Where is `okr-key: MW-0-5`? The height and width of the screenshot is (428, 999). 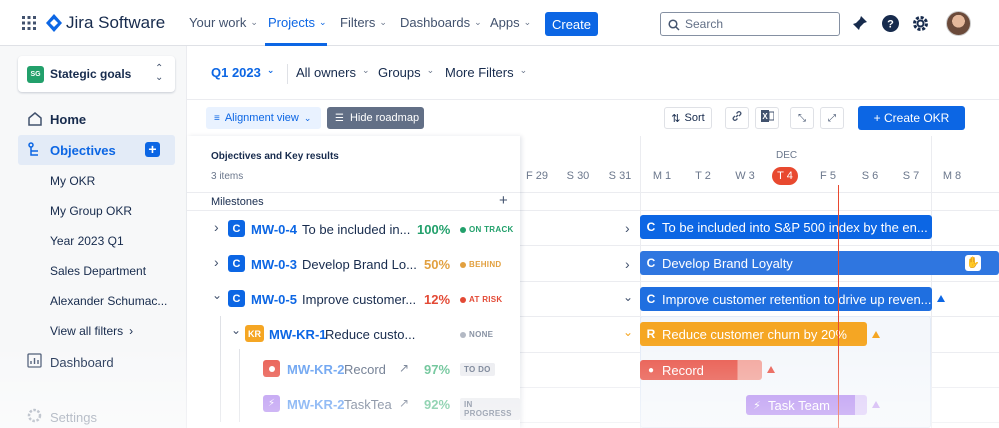
okr-key: MW-0-5 is located at coordinates (274, 299).